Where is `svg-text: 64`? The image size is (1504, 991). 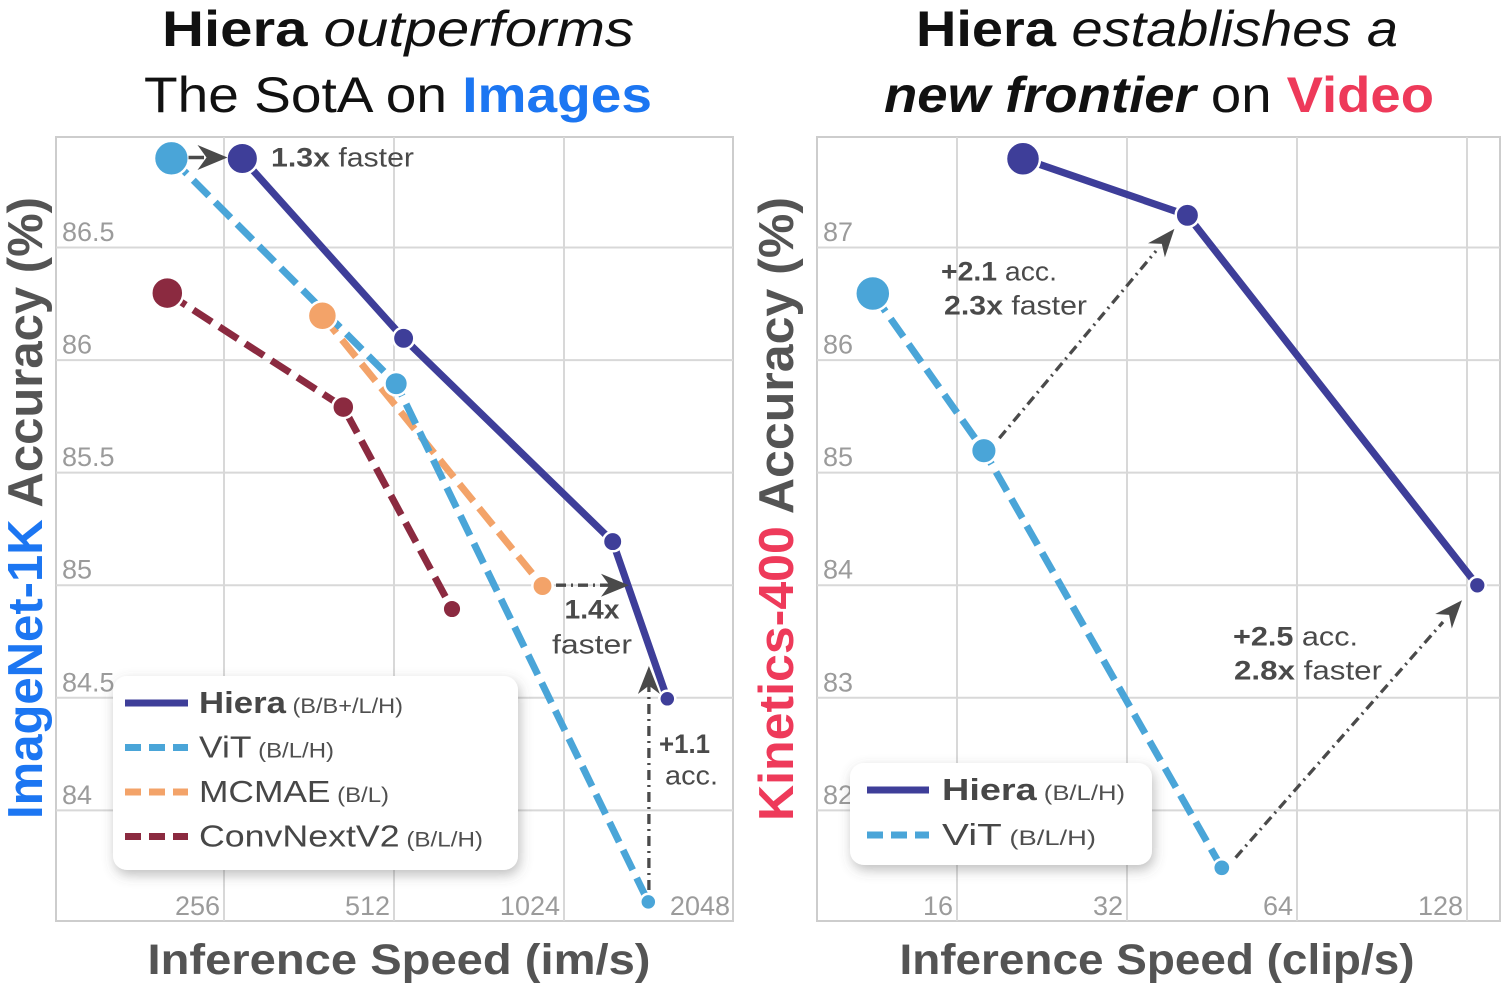
svg-text: 64 is located at coordinates (1278, 906).